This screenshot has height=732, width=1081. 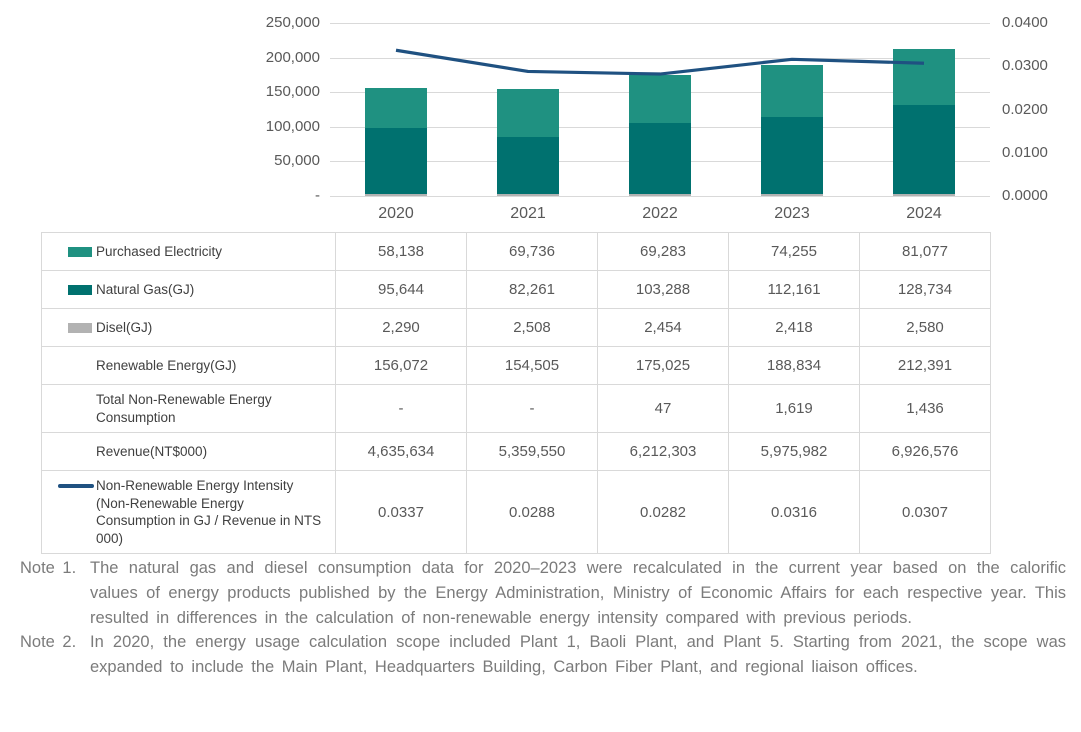 I want to click on left-axis-tick-label: -, so click(x=317, y=195).